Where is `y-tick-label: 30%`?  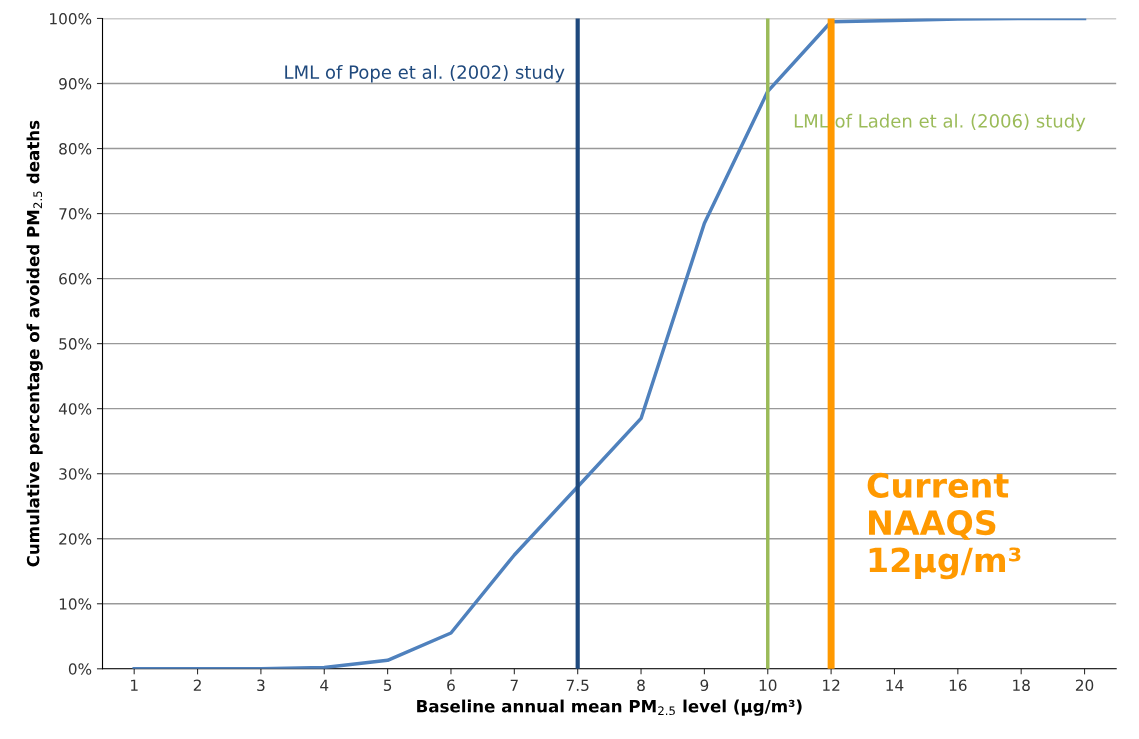
y-tick-label: 30% is located at coordinates (75, 474).